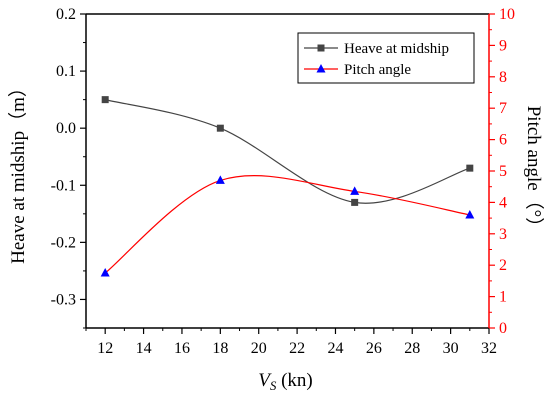  Describe the element at coordinates (259, 348) in the screenshot. I see `x-tick-label: 20` at that location.